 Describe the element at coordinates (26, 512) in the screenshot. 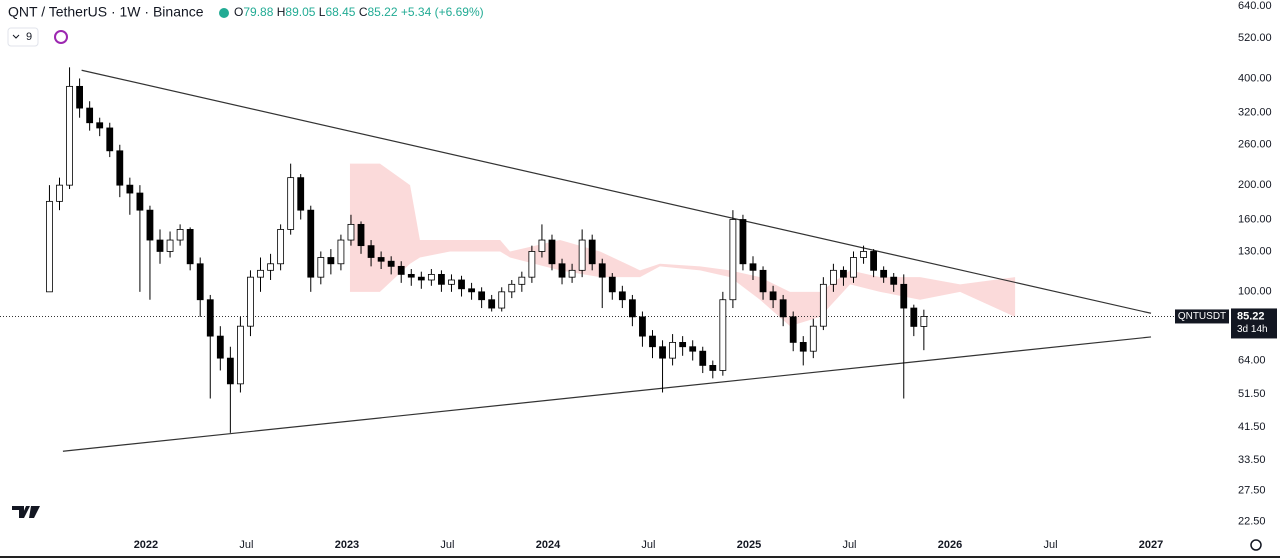

I see `tv-logo` at that location.